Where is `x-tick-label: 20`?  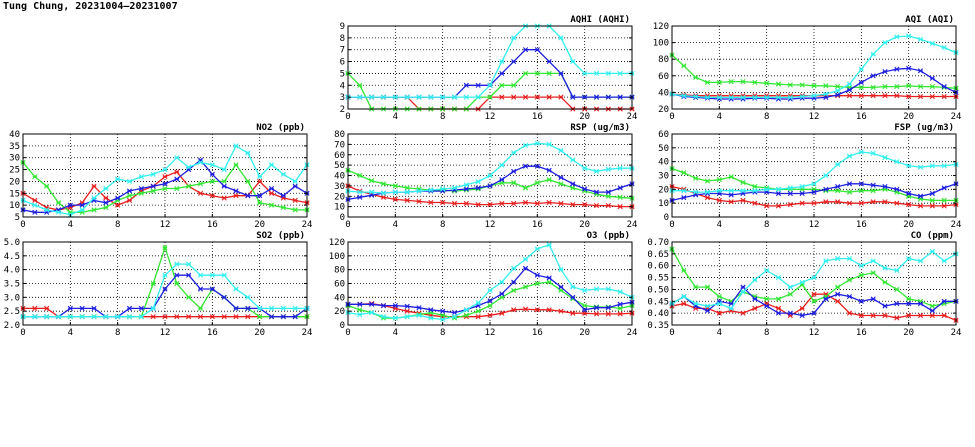 x-tick-label: 20 is located at coordinates (908, 333).